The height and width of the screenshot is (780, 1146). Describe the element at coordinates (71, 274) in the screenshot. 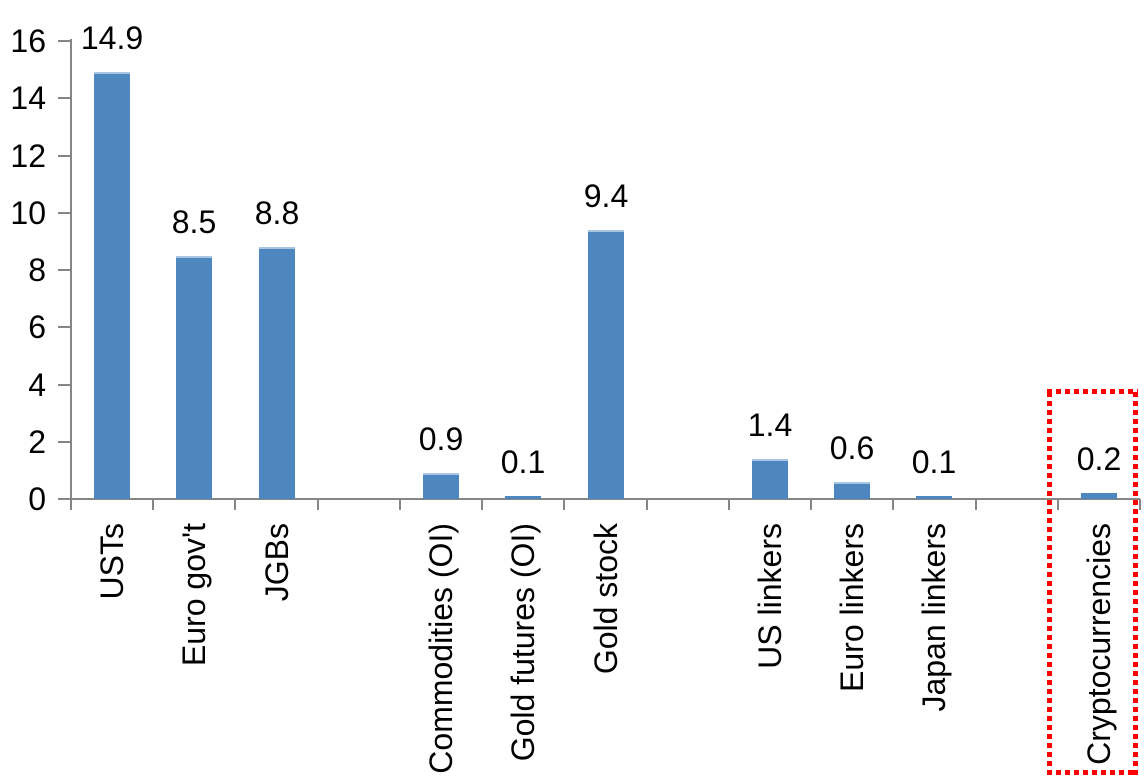

I see `y-axis-line` at that location.